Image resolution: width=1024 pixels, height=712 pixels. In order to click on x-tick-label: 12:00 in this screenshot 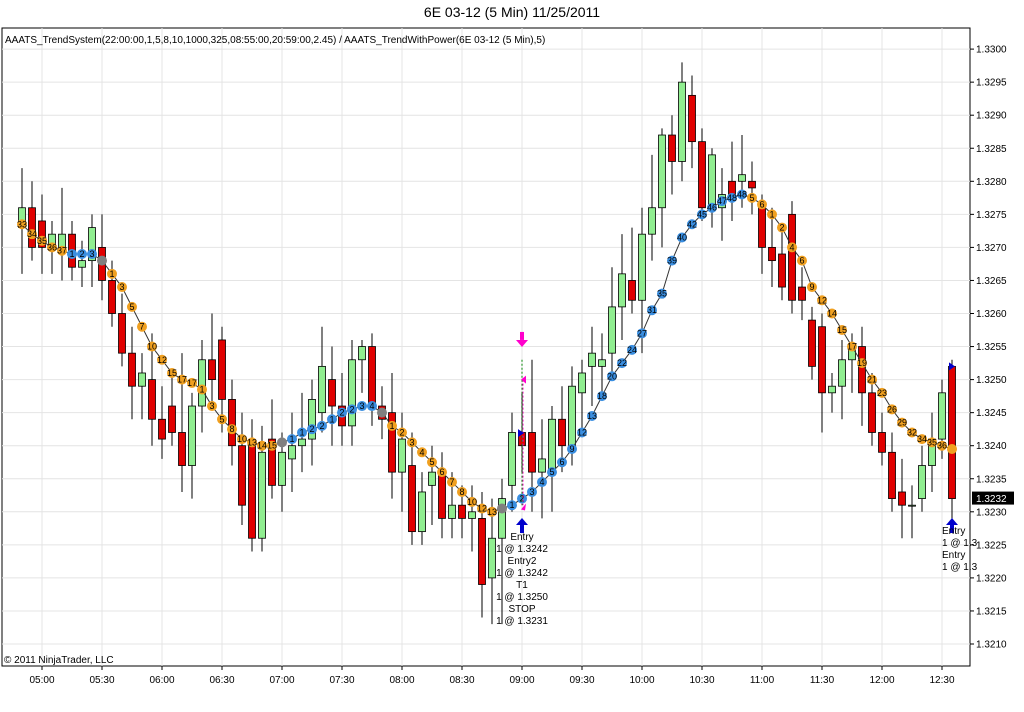, I will do `click(881, 680)`.